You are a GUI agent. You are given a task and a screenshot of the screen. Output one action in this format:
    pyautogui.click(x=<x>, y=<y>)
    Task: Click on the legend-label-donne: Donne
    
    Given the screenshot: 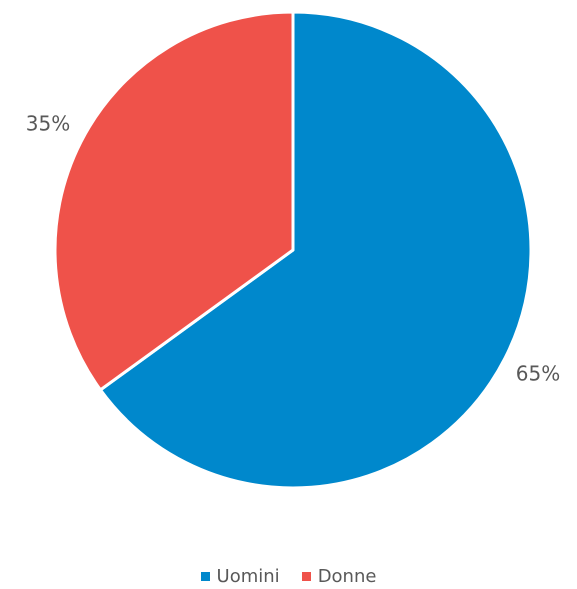 What is the action you would take?
    pyautogui.click(x=347, y=576)
    